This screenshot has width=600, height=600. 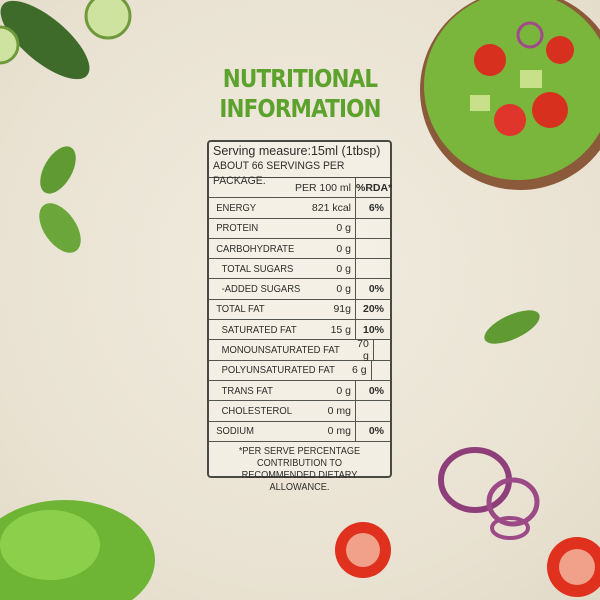 I want to click on nutrient-name: -ADDED SUGARS, so click(x=261, y=289).